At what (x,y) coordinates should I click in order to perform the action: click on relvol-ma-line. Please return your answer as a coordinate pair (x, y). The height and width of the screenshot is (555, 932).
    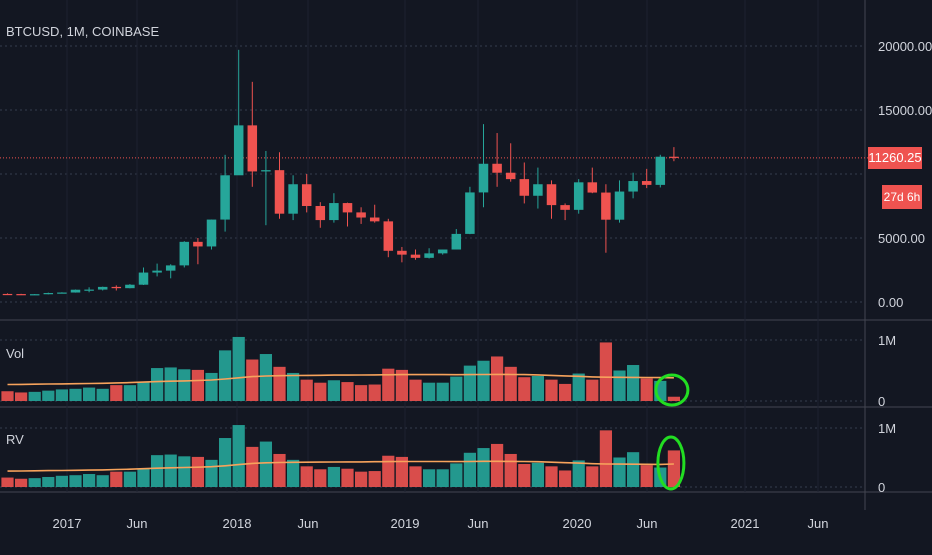
    Looking at the image, I should click on (340, 466).